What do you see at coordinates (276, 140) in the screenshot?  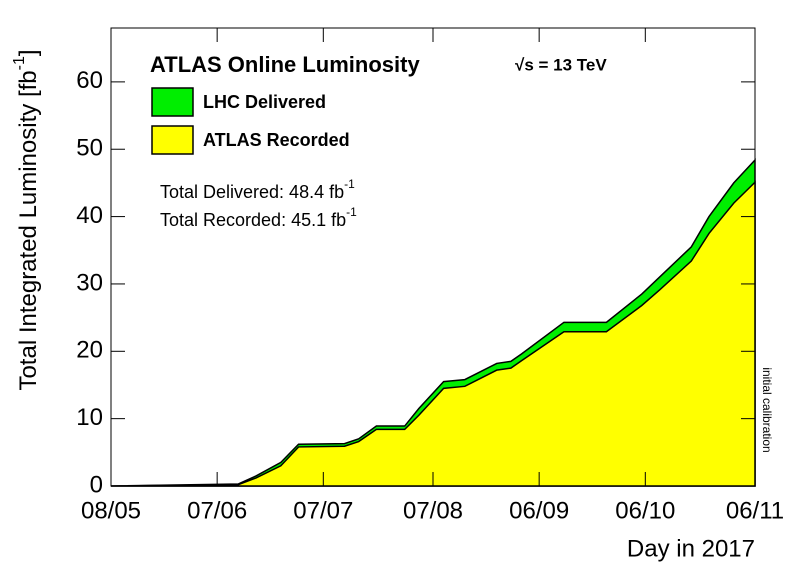 I see `legend-label: ATLAS Recorded` at bounding box center [276, 140].